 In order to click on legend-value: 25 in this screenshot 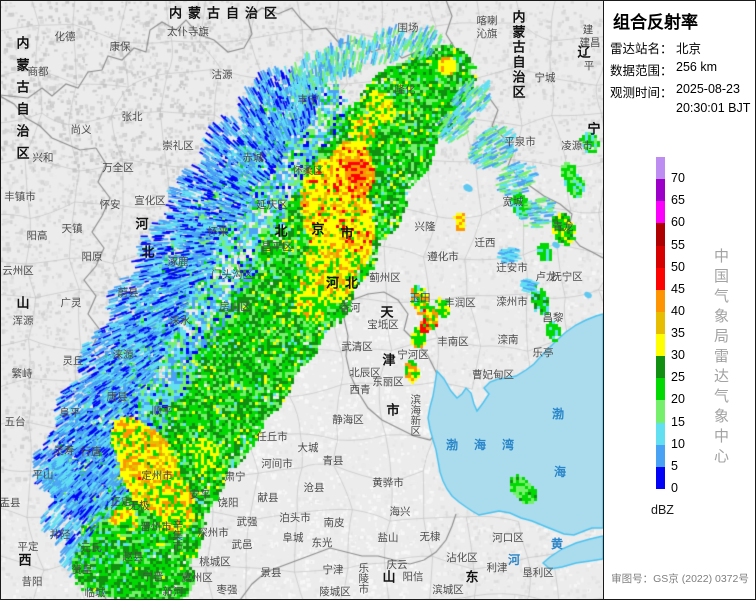, I will do `click(678, 377)`.